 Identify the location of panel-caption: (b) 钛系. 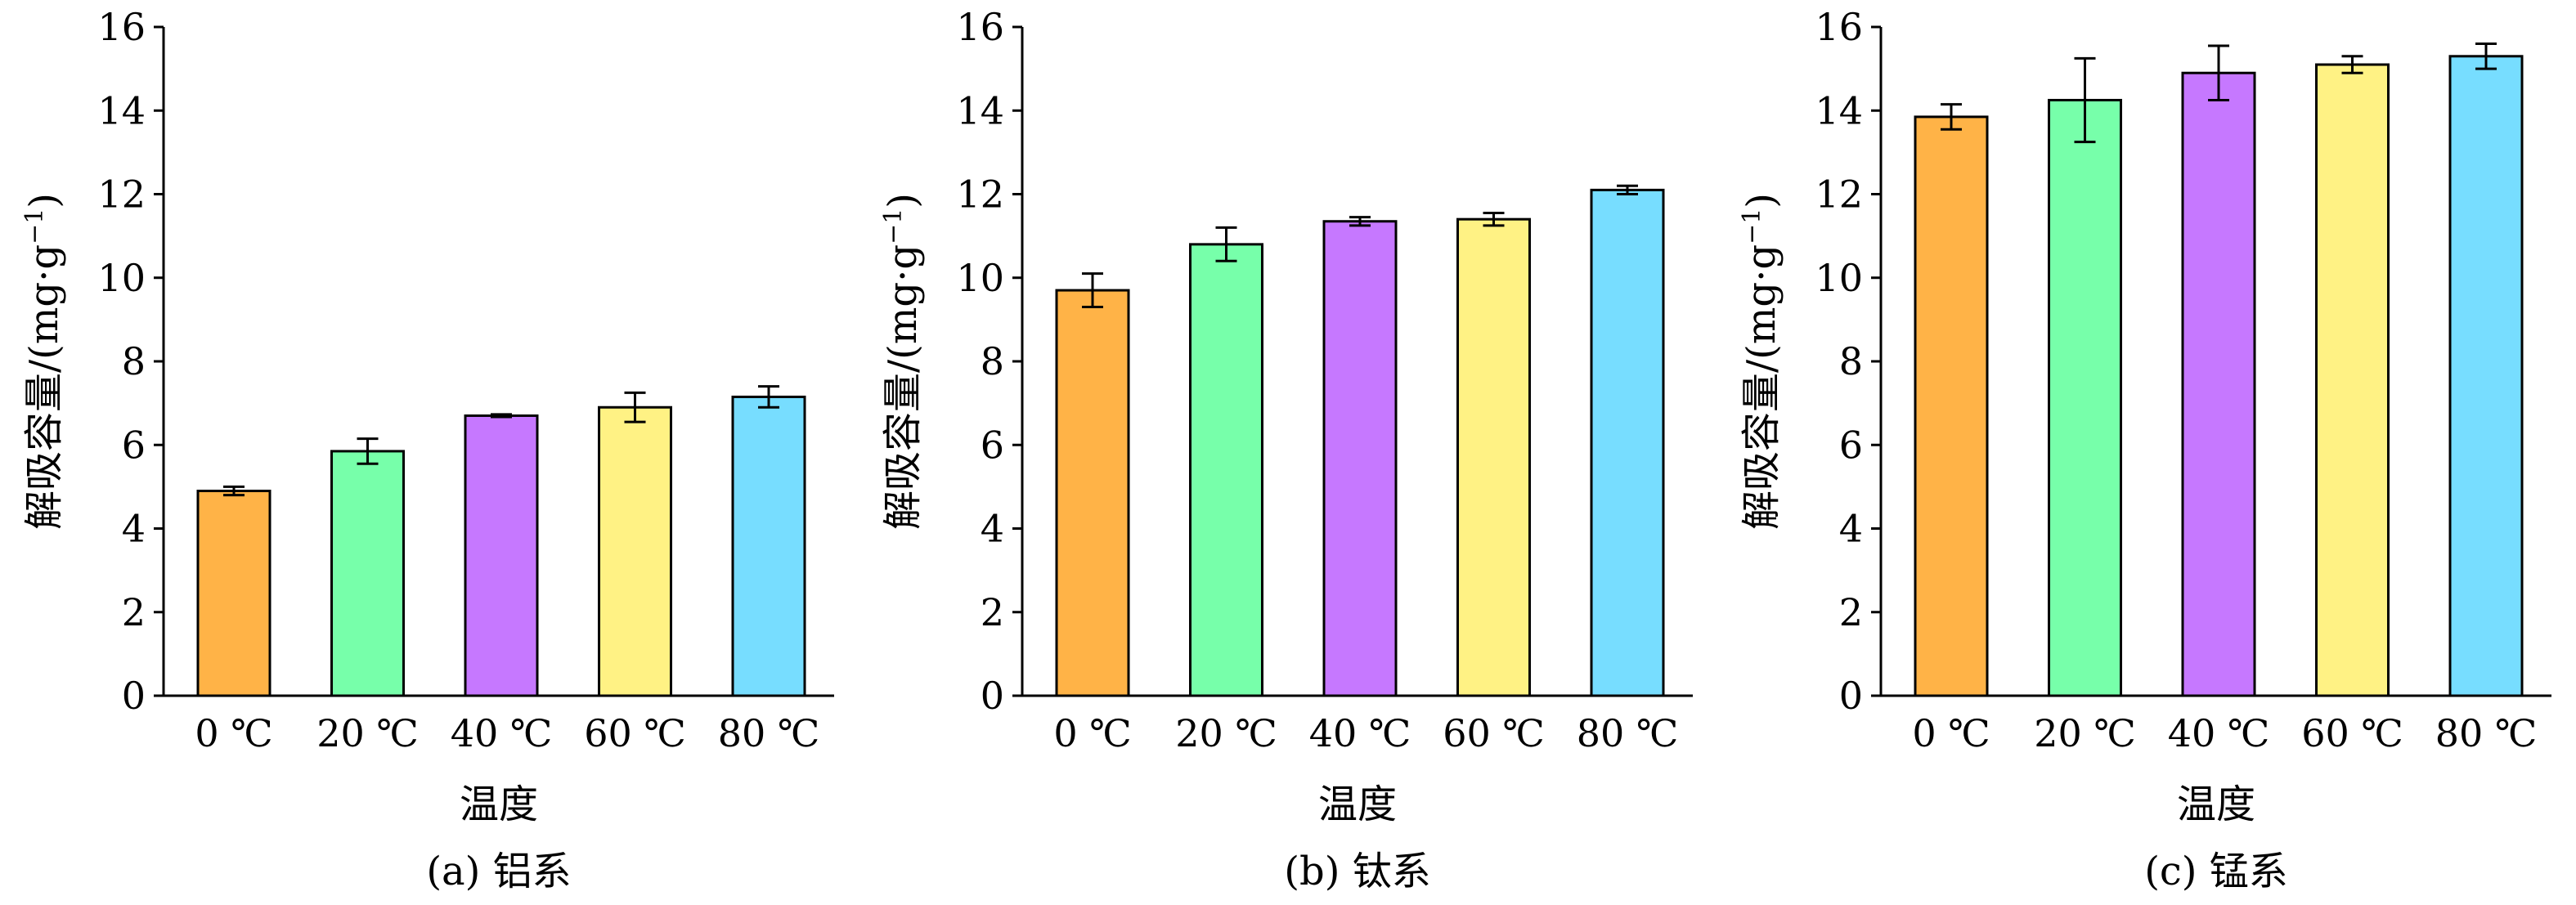
(1357, 871).